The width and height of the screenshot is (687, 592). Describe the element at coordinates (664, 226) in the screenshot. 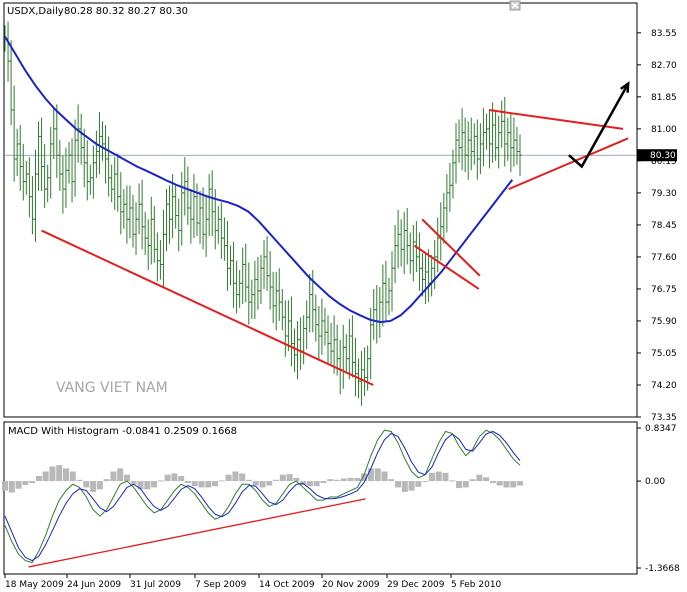

I see `price-ytick-label: 78.45` at that location.